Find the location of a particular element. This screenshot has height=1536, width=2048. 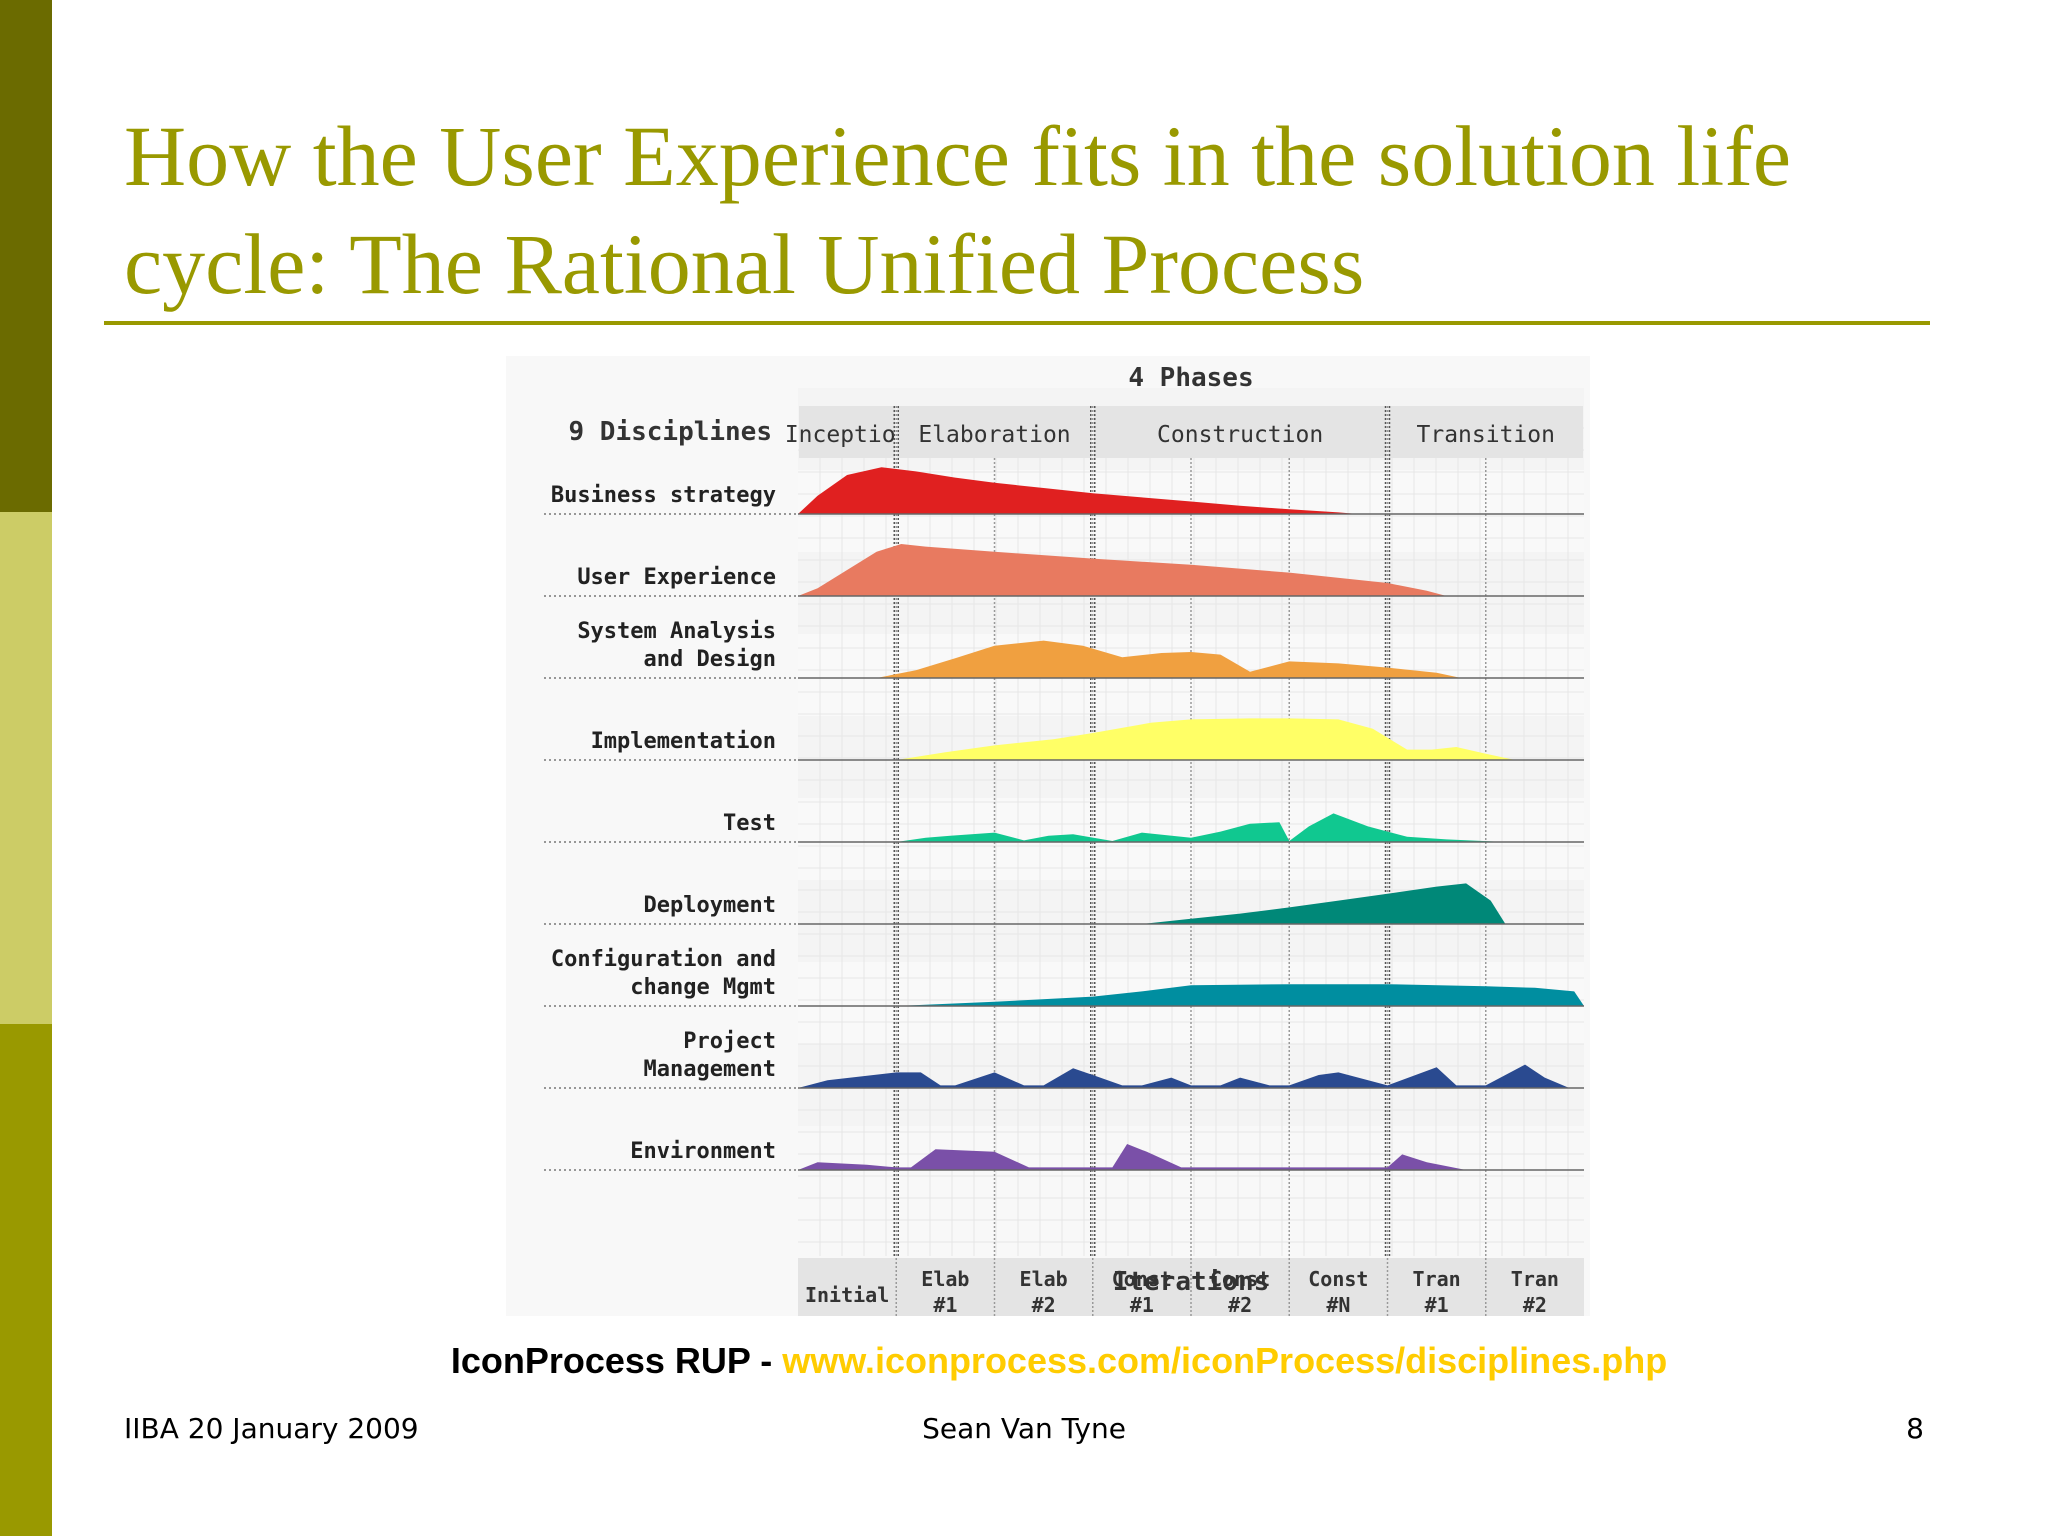

discipline-label-line: User Experience is located at coordinates (676, 577).